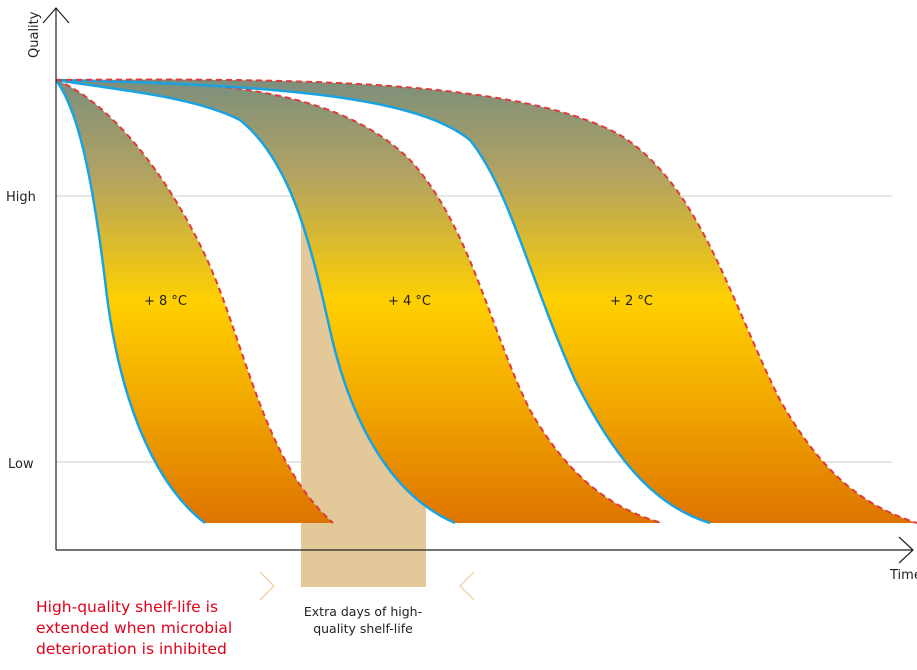 The width and height of the screenshot is (917, 670). Describe the element at coordinates (467, 586) in the screenshot. I see `chevron-left-icon` at that location.